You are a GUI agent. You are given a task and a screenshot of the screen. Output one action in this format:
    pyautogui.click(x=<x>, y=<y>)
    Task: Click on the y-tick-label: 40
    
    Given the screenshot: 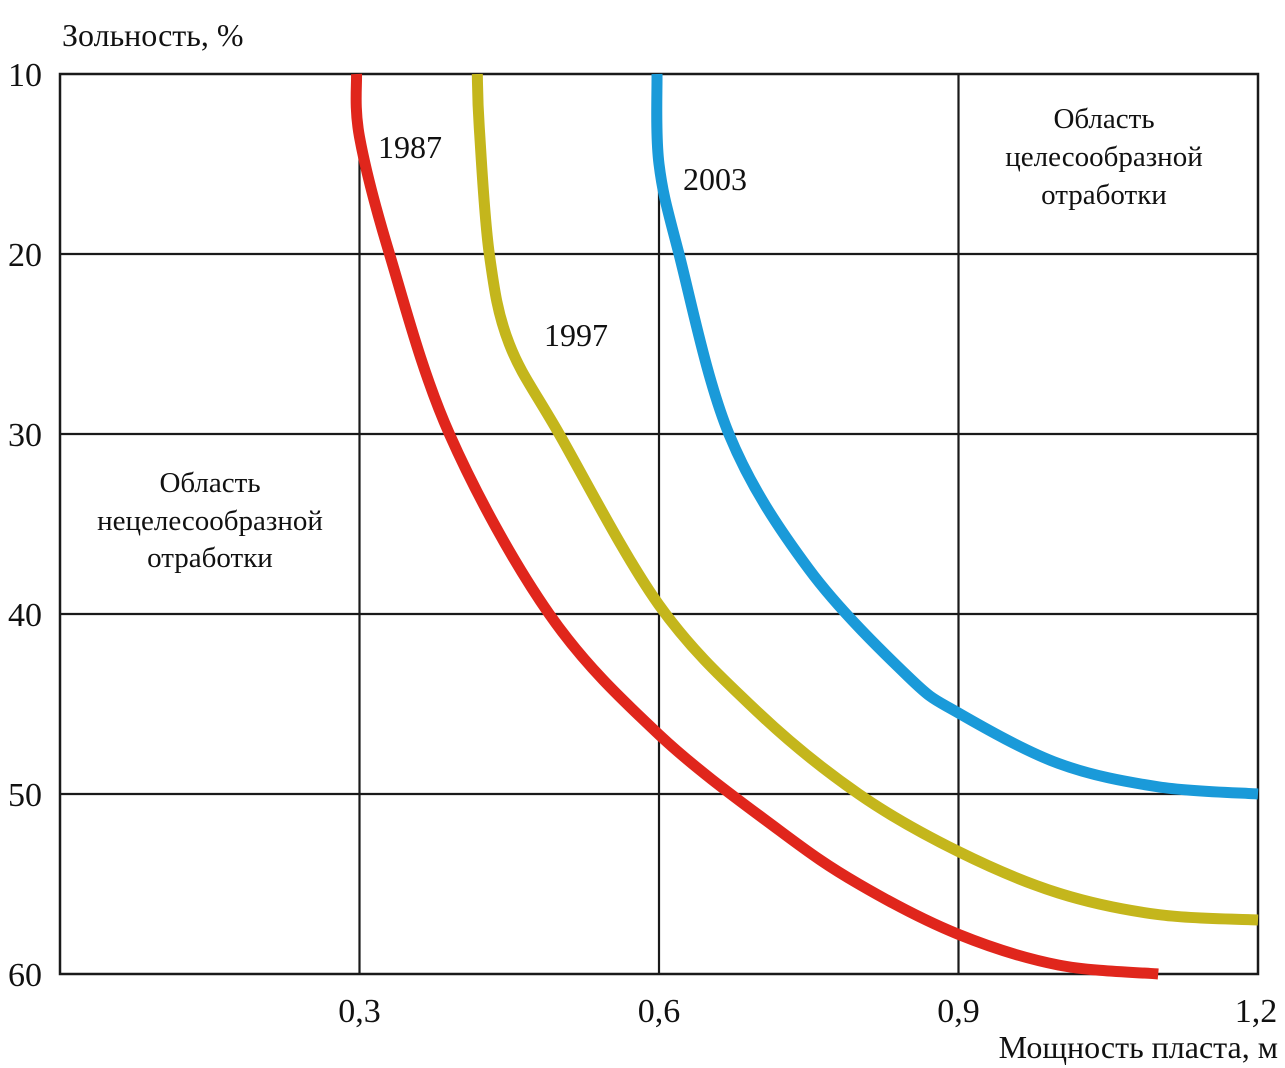 What is the action you would take?
    pyautogui.click(x=25, y=615)
    